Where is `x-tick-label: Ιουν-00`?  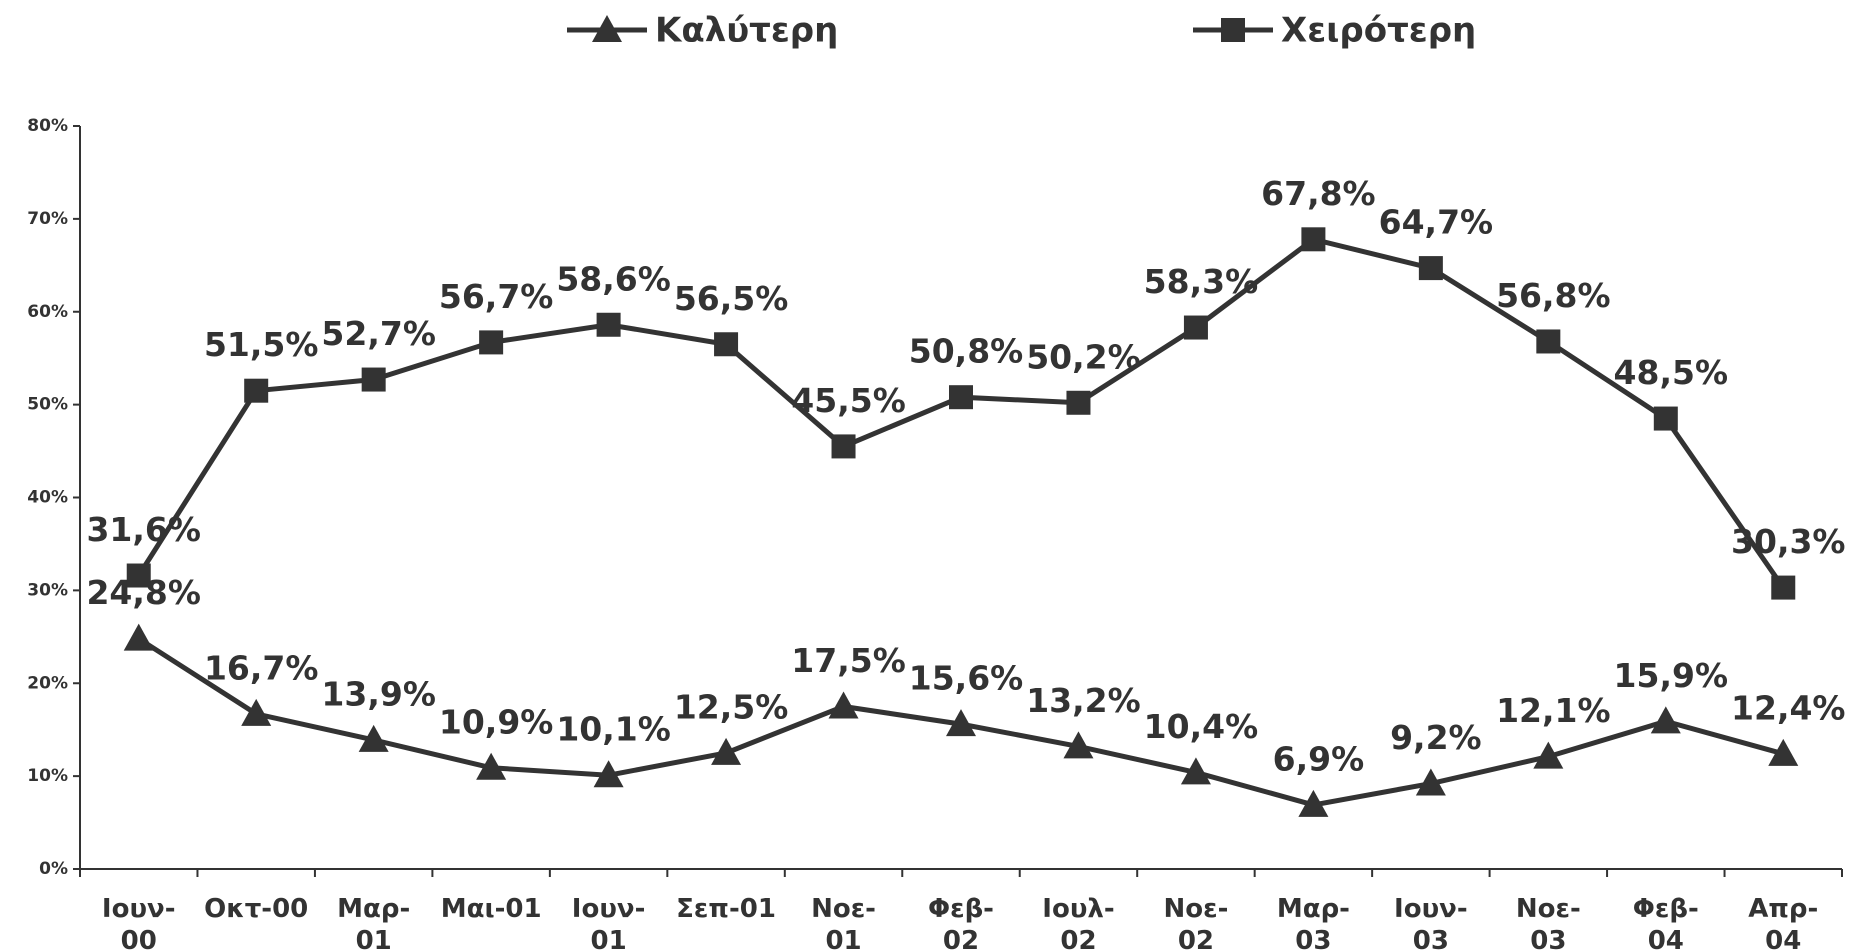
x-tick-label: Ιουν-00 is located at coordinates (139, 922).